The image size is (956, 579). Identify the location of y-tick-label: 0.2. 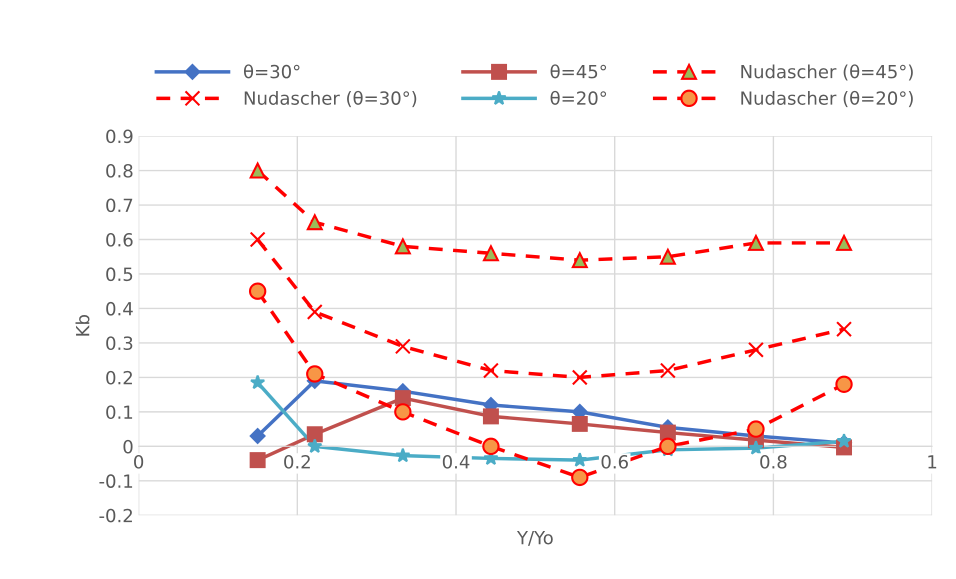
(119, 377).